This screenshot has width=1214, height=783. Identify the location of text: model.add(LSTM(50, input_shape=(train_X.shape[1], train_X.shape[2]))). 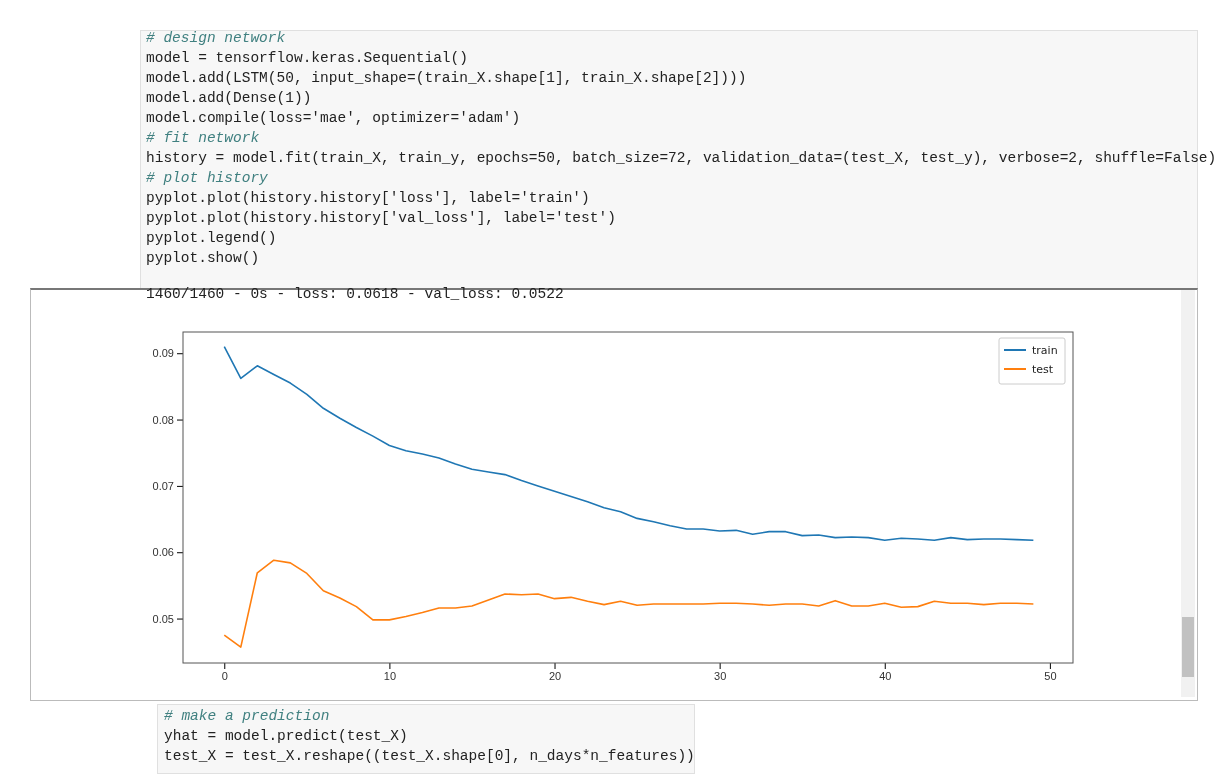
(446, 78).